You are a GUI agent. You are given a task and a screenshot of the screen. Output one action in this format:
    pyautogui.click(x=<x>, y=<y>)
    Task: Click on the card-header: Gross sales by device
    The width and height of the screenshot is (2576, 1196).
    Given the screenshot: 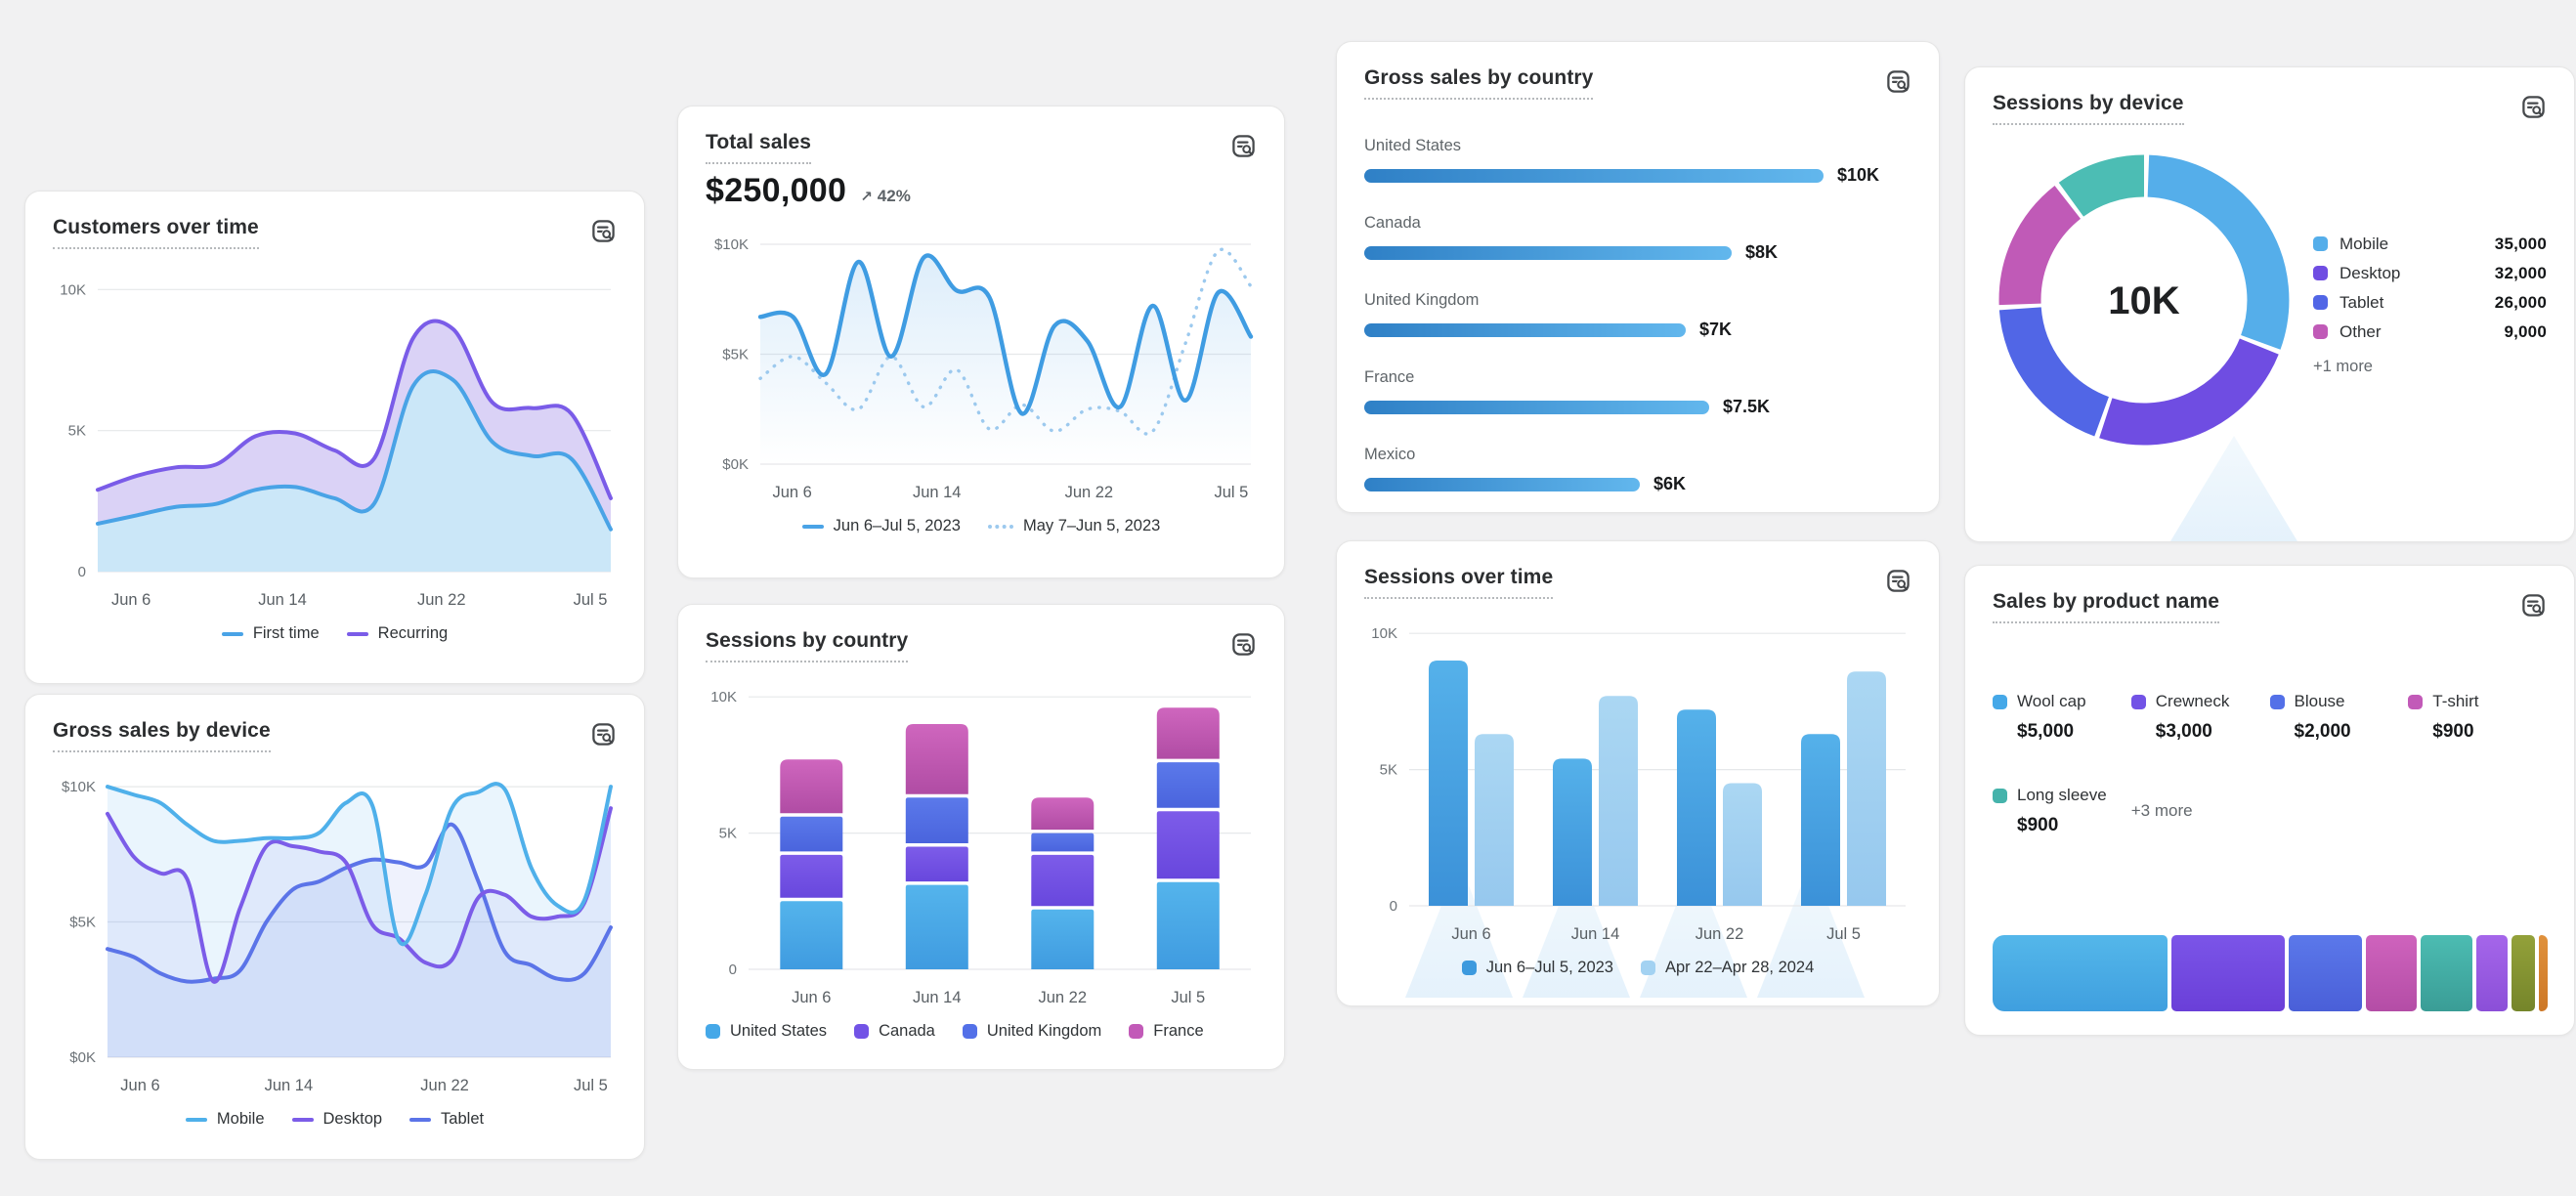 What is the action you would take?
    pyautogui.click(x=335, y=735)
    